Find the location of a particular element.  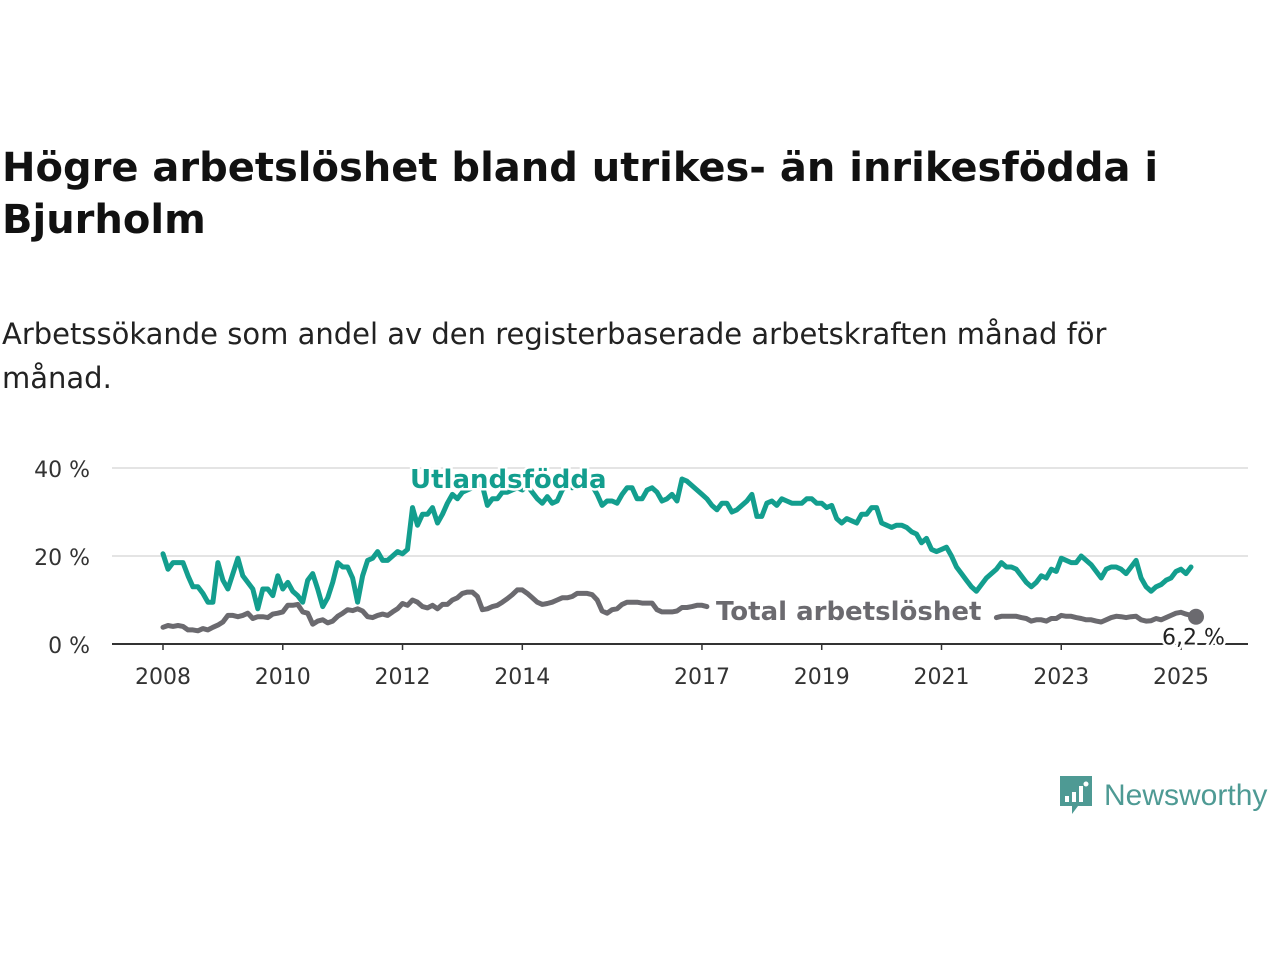

y-axis-tick-labels: 0 % 20 % 40 % is located at coordinates (62, 558).